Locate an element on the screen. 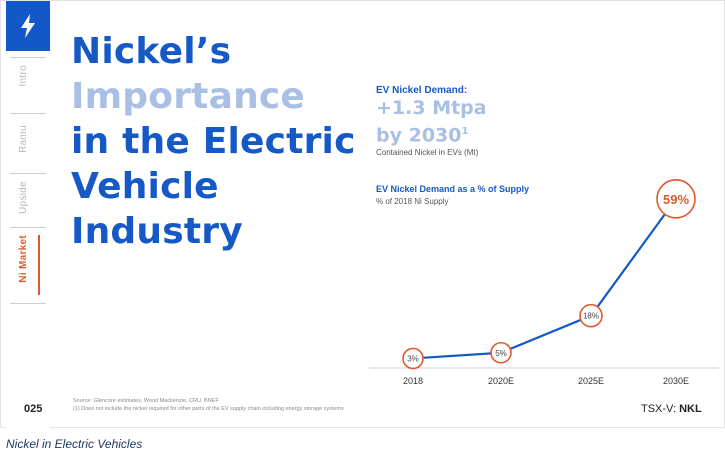 The image size is (725, 455). x-tick-label: 2030E is located at coordinates (676, 381).